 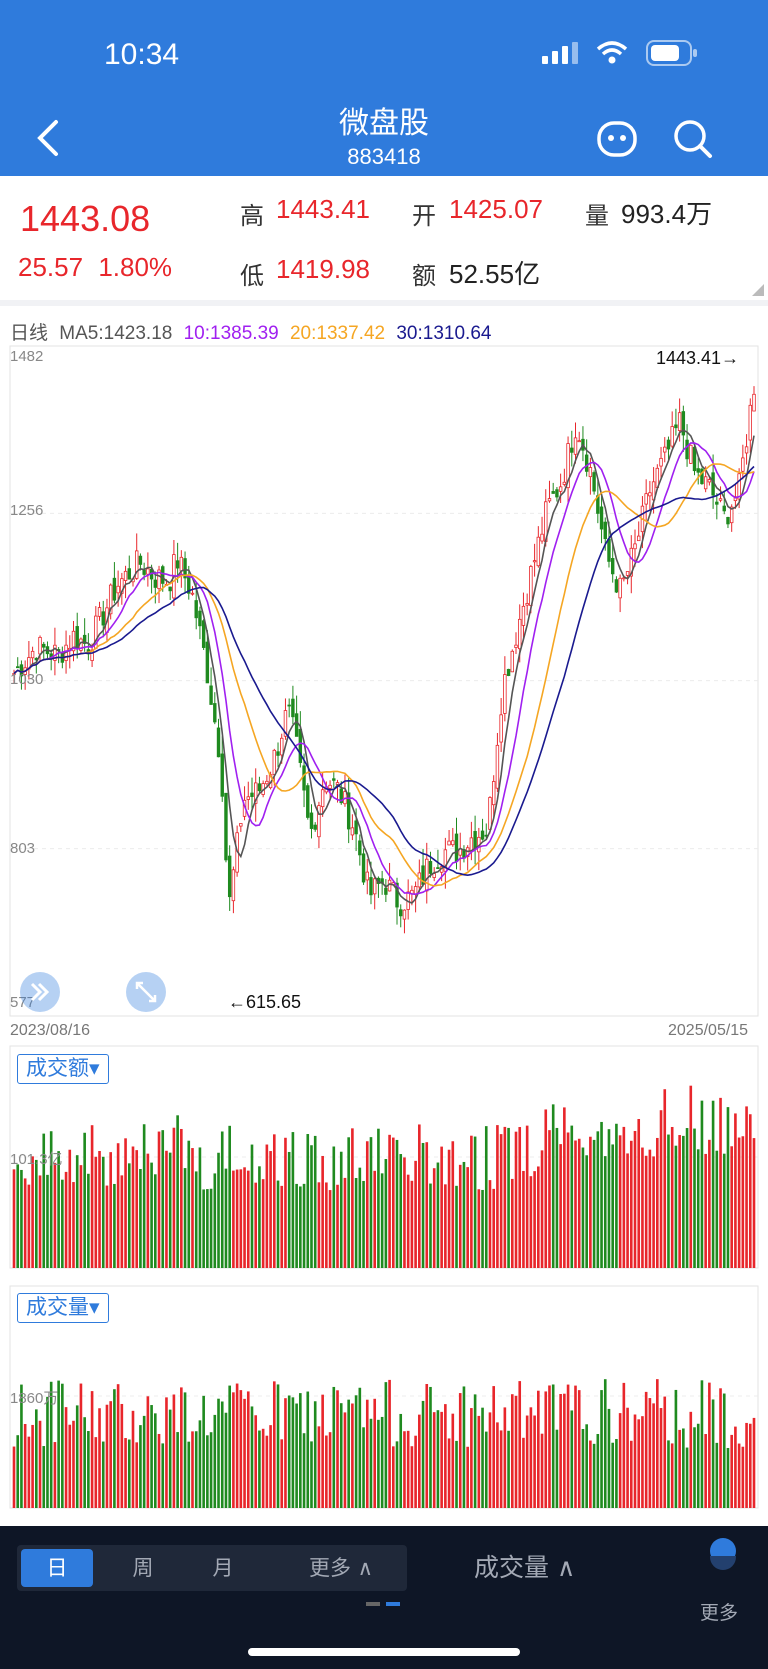 What do you see at coordinates (719, 1613) in the screenshot?
I see `more-button: 更多` at bounding box center [719, 1613].